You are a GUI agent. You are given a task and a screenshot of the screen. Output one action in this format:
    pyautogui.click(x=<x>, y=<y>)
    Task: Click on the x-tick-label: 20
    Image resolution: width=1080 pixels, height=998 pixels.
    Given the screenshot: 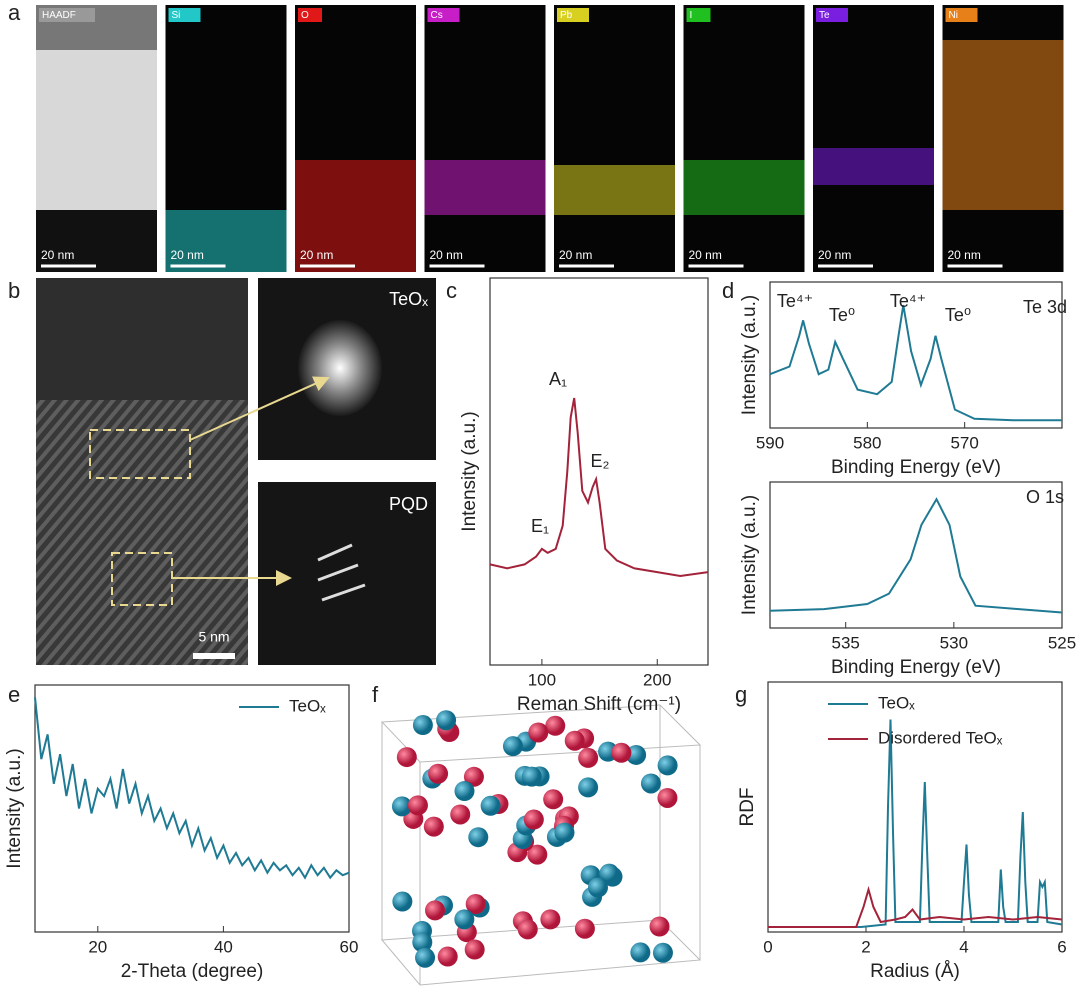 What is the action you would take?
    pyautogui.click(x=97, y=946)
    